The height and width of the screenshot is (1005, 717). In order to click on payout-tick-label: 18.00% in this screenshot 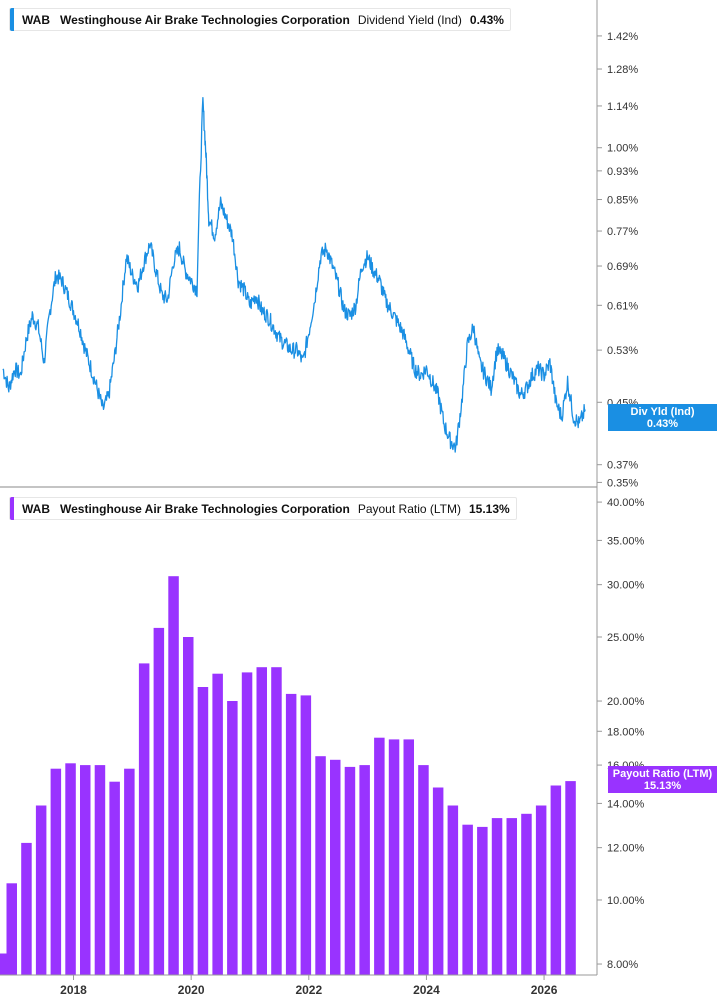, I will do `click(626, 732)`.